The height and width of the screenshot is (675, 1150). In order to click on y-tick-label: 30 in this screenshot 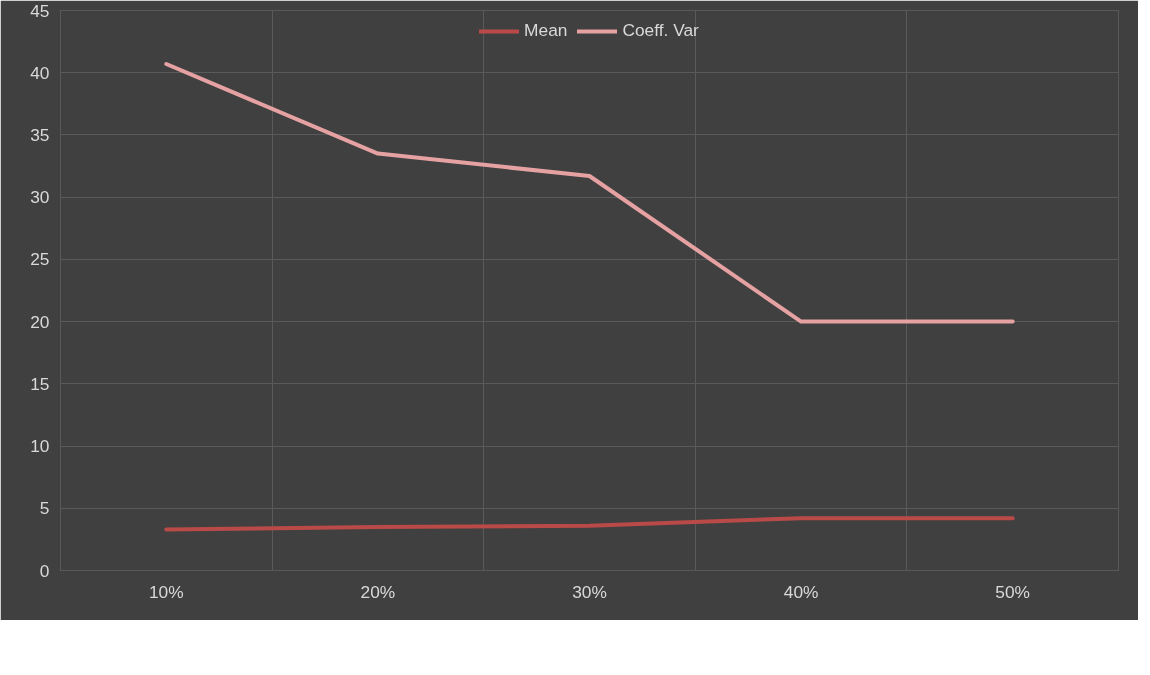, I will do `click(40, 197)`.